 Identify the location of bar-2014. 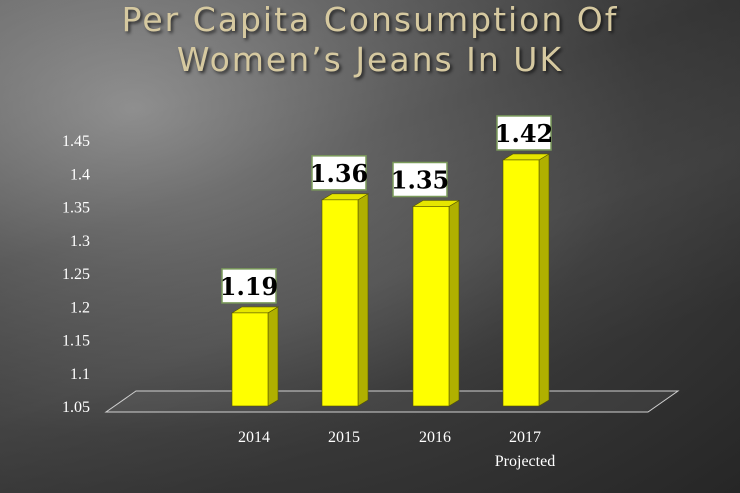
(255, 356).